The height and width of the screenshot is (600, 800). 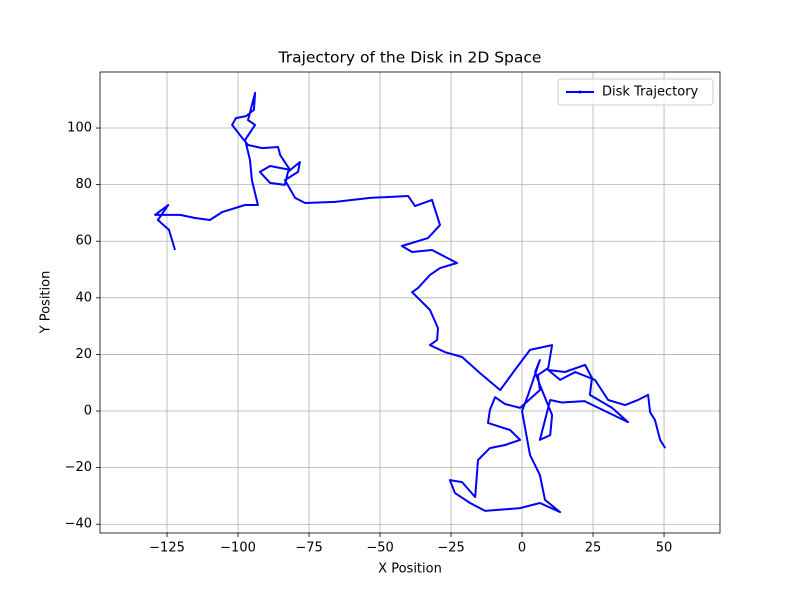 I want to click on y-tick-label: 80, so click(x=83, y=184).